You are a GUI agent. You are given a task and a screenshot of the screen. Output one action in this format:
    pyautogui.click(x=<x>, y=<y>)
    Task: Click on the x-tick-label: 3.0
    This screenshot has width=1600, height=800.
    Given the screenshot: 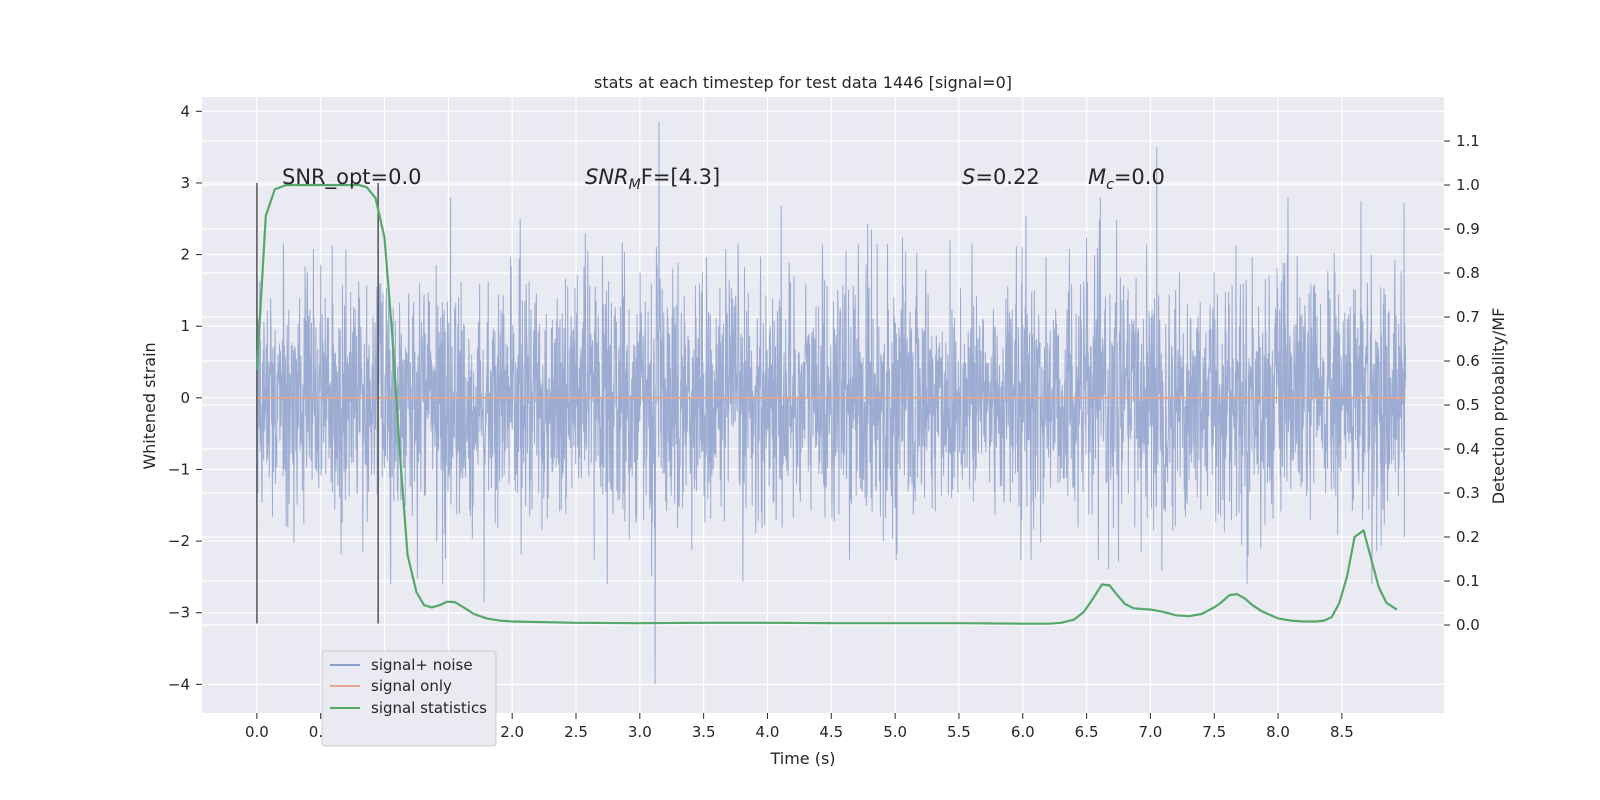 What is the action you would take?
    pyautogui.click(x=640, y=732)
    